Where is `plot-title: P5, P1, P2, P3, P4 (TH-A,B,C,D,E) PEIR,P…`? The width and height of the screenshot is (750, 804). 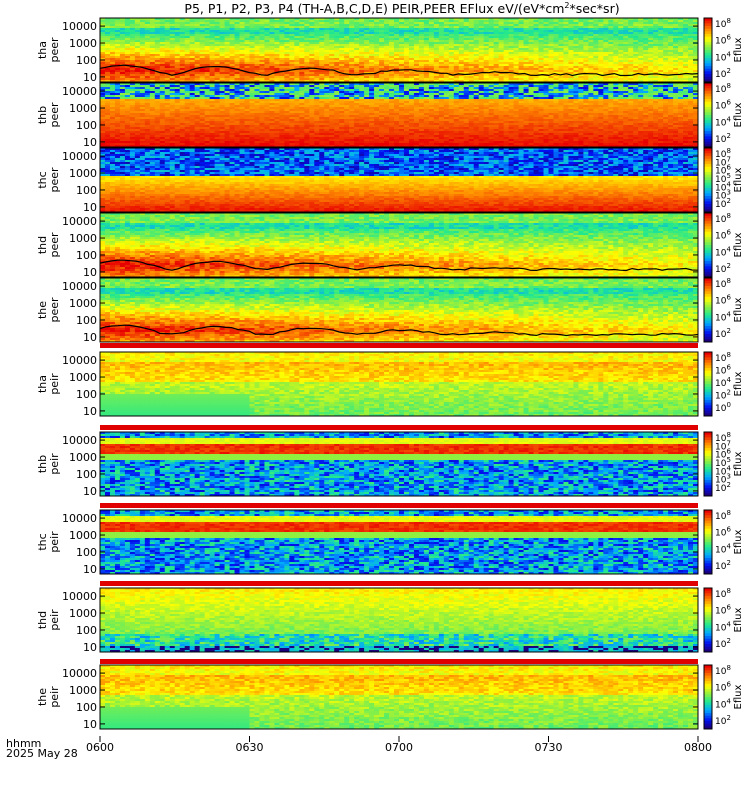
plot-title: P5, P1, P2, P3, P4 (TH-A,B,C,D,E) PEIR,P… is located at coordinates (401, 8).